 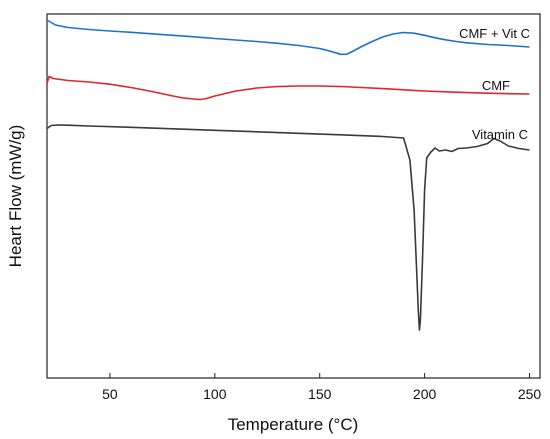 What do you see at coordinates (15, 196) in the screenshot?
I see `y-axis-title: Heart Flow (mW/g)` at bounding box center [15, 196].